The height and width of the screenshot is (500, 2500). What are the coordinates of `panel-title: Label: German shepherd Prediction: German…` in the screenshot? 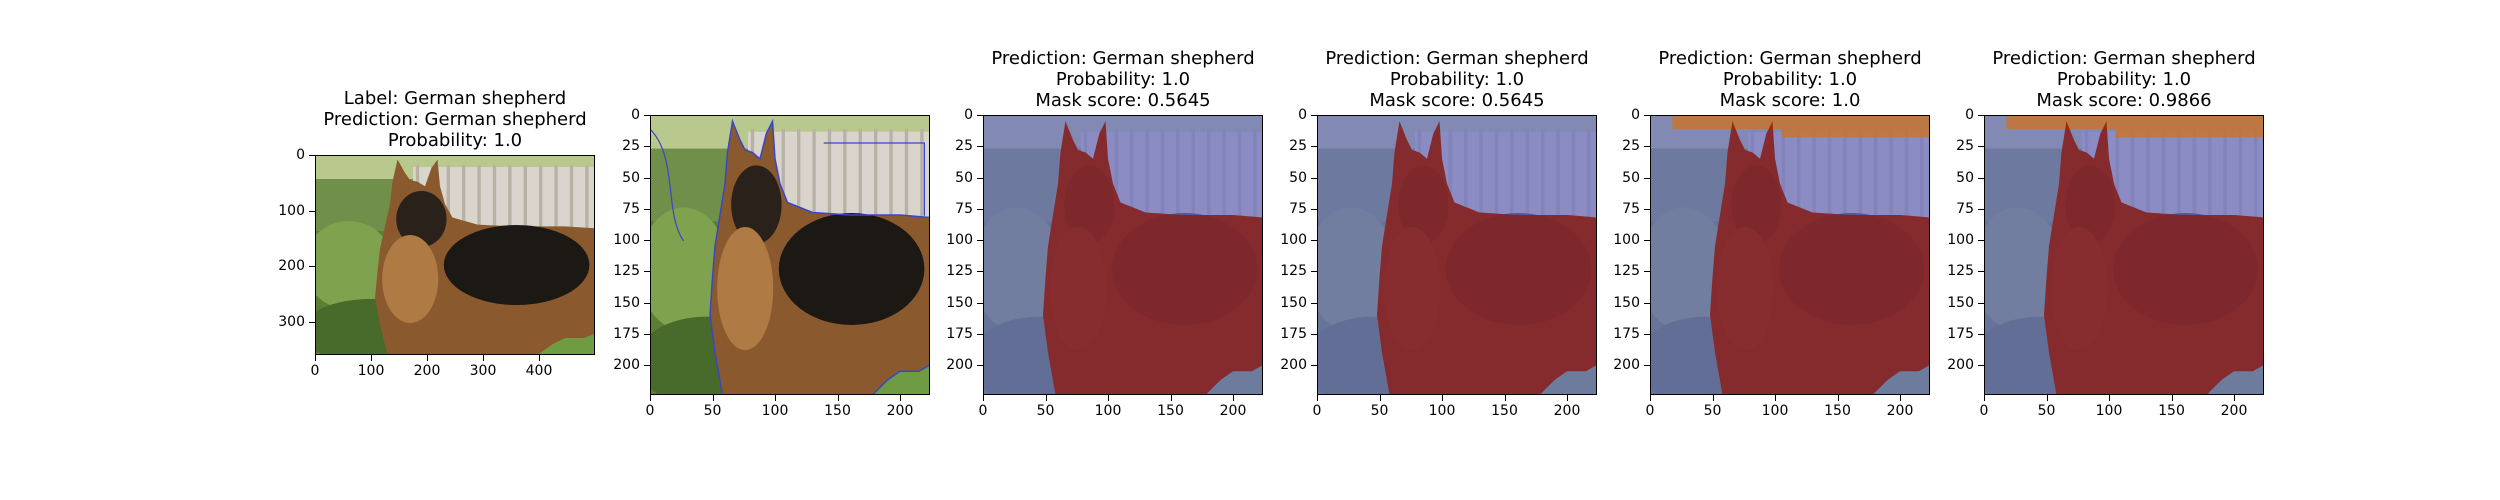 It's located at (455, 119).